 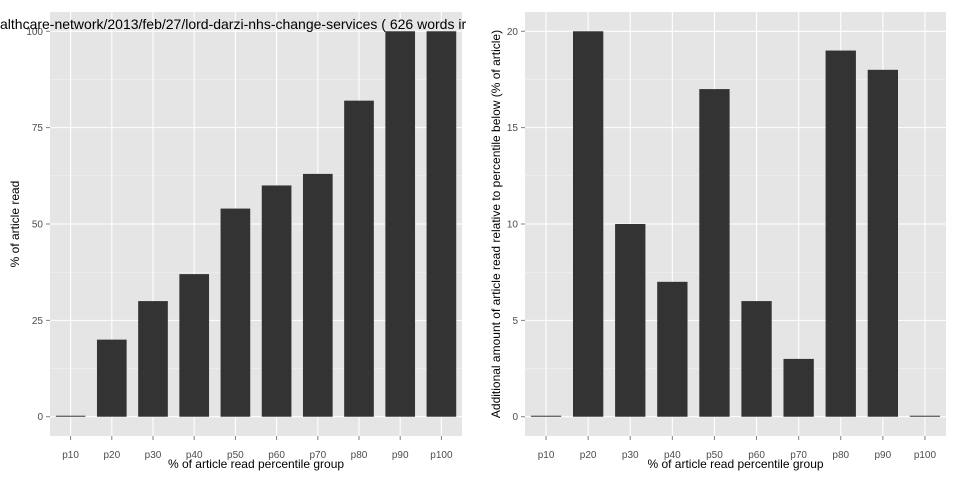 What do you see at coordinates (15, 224) in the screenshot?
I see `y-axis-title: % of article read` at bounding box center [15, 224].